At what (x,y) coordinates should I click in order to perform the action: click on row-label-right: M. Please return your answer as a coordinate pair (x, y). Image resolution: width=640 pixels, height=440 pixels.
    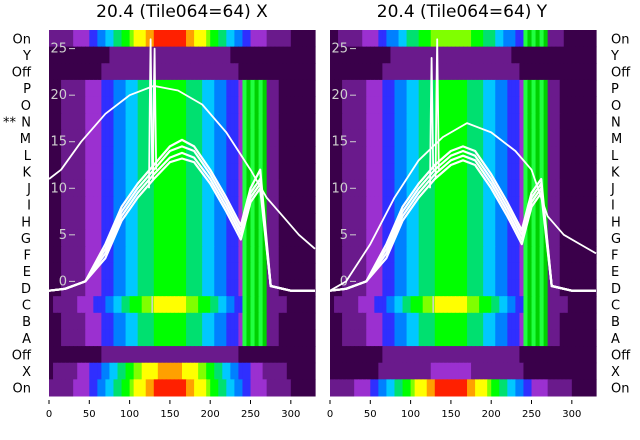
    Looking at the image, I should click on (616, 139).